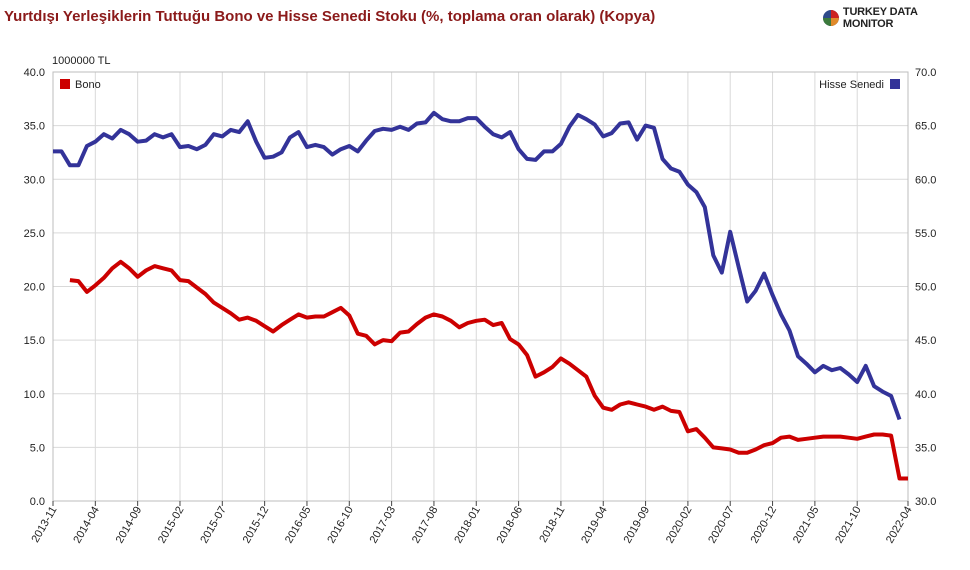 Image resolution: width=970 pixels, height=570 pixels. What do you see at coordinates (88, 85) in the screenshot?
I see `legend-label-bono: Bono` at bounding box center [88, 85].